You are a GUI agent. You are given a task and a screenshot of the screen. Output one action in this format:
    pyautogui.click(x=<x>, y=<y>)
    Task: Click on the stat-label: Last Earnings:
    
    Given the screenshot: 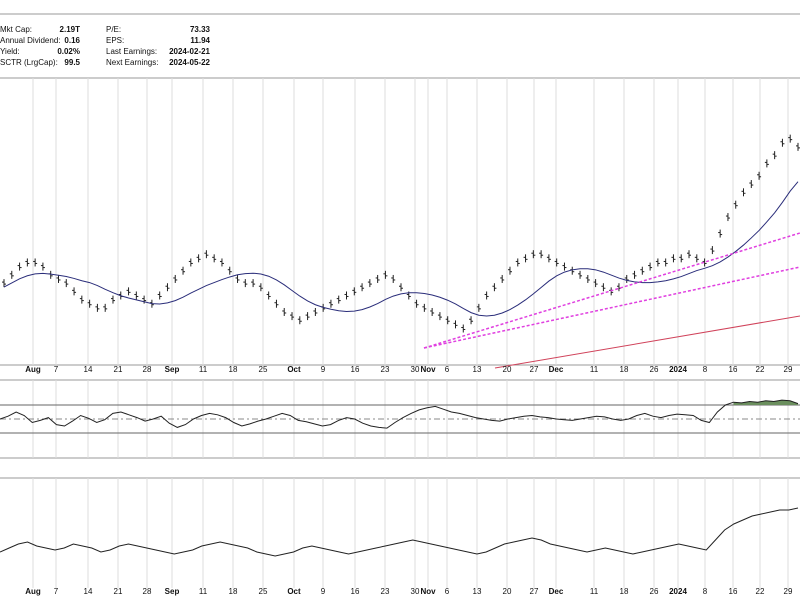 What is the action you would take?
    pyautogui.click(x=132, y=51)
    